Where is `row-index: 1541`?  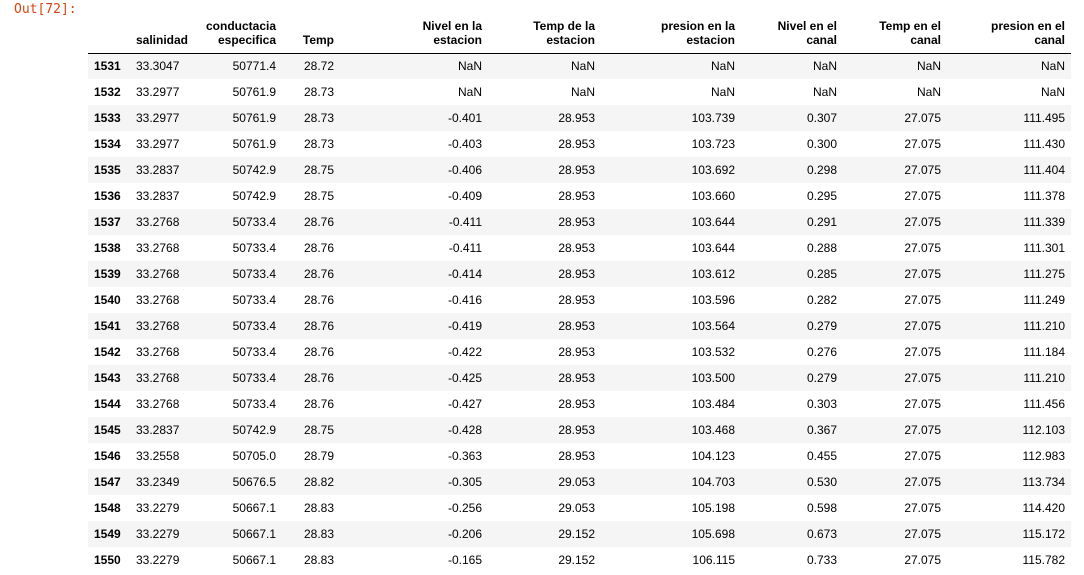 row-index: 1541 is located at coordinates (107, 326).